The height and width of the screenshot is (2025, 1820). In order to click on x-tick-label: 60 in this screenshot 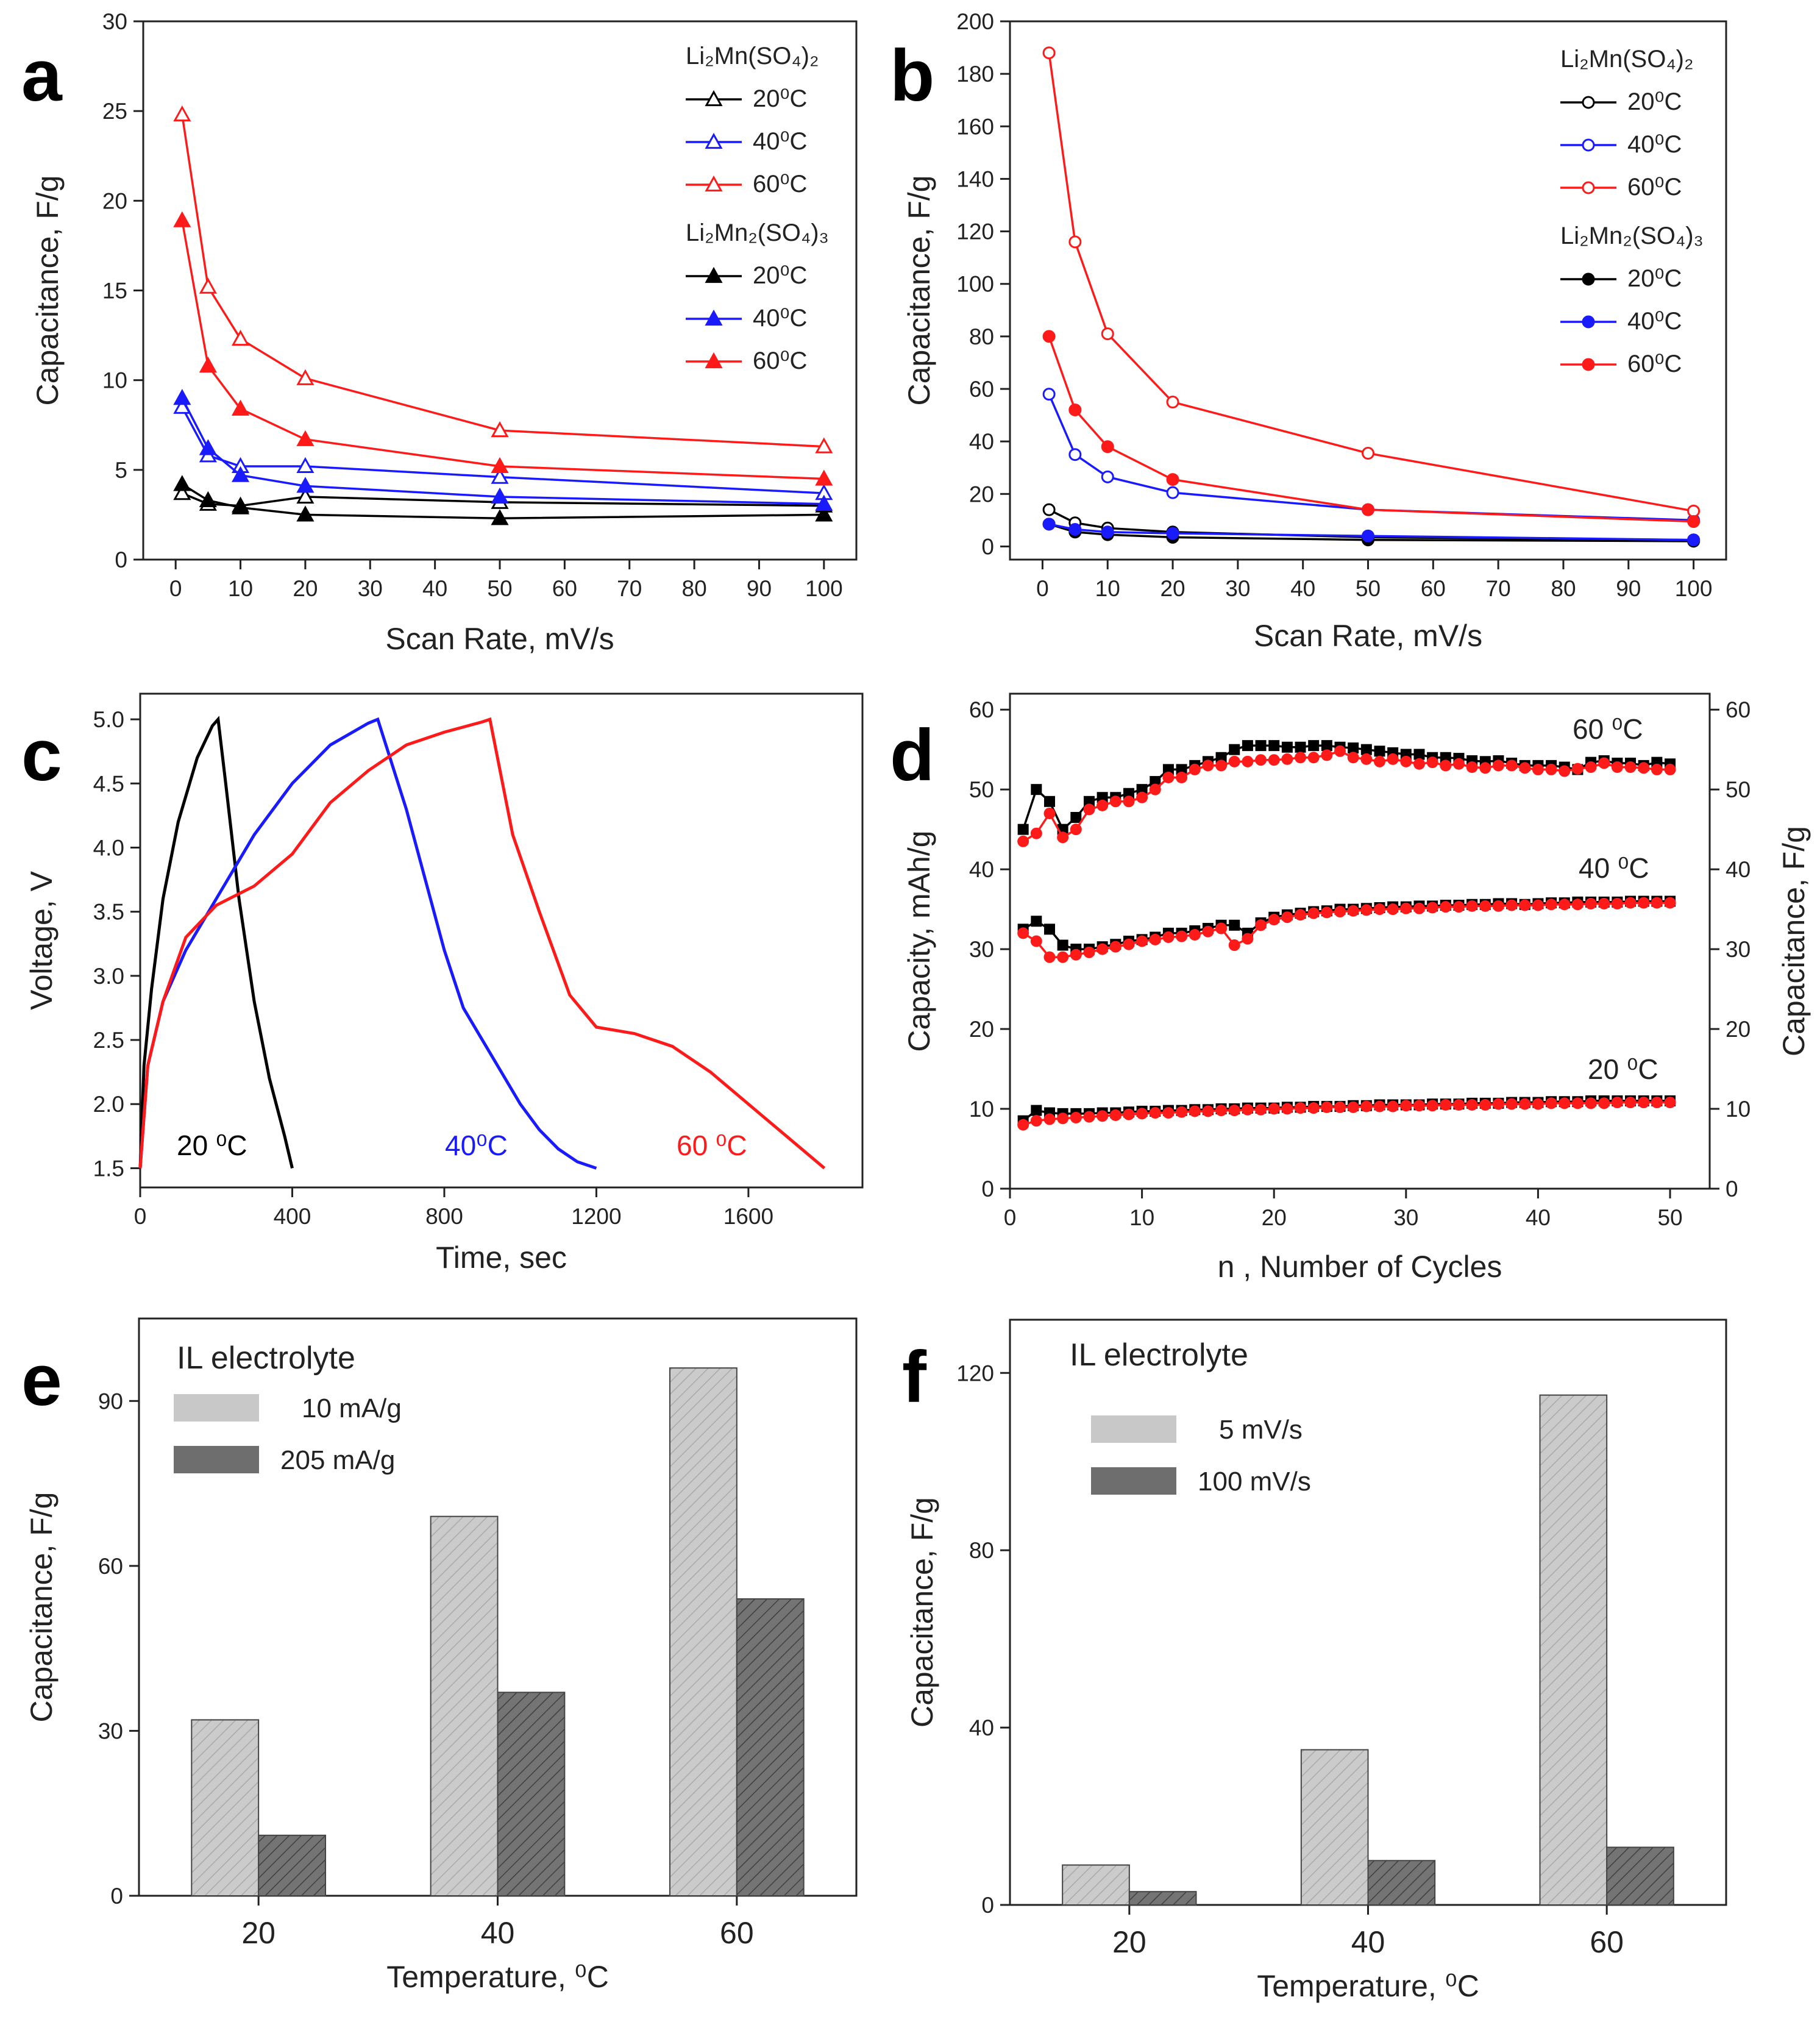, I will do `click(564, 588)`.